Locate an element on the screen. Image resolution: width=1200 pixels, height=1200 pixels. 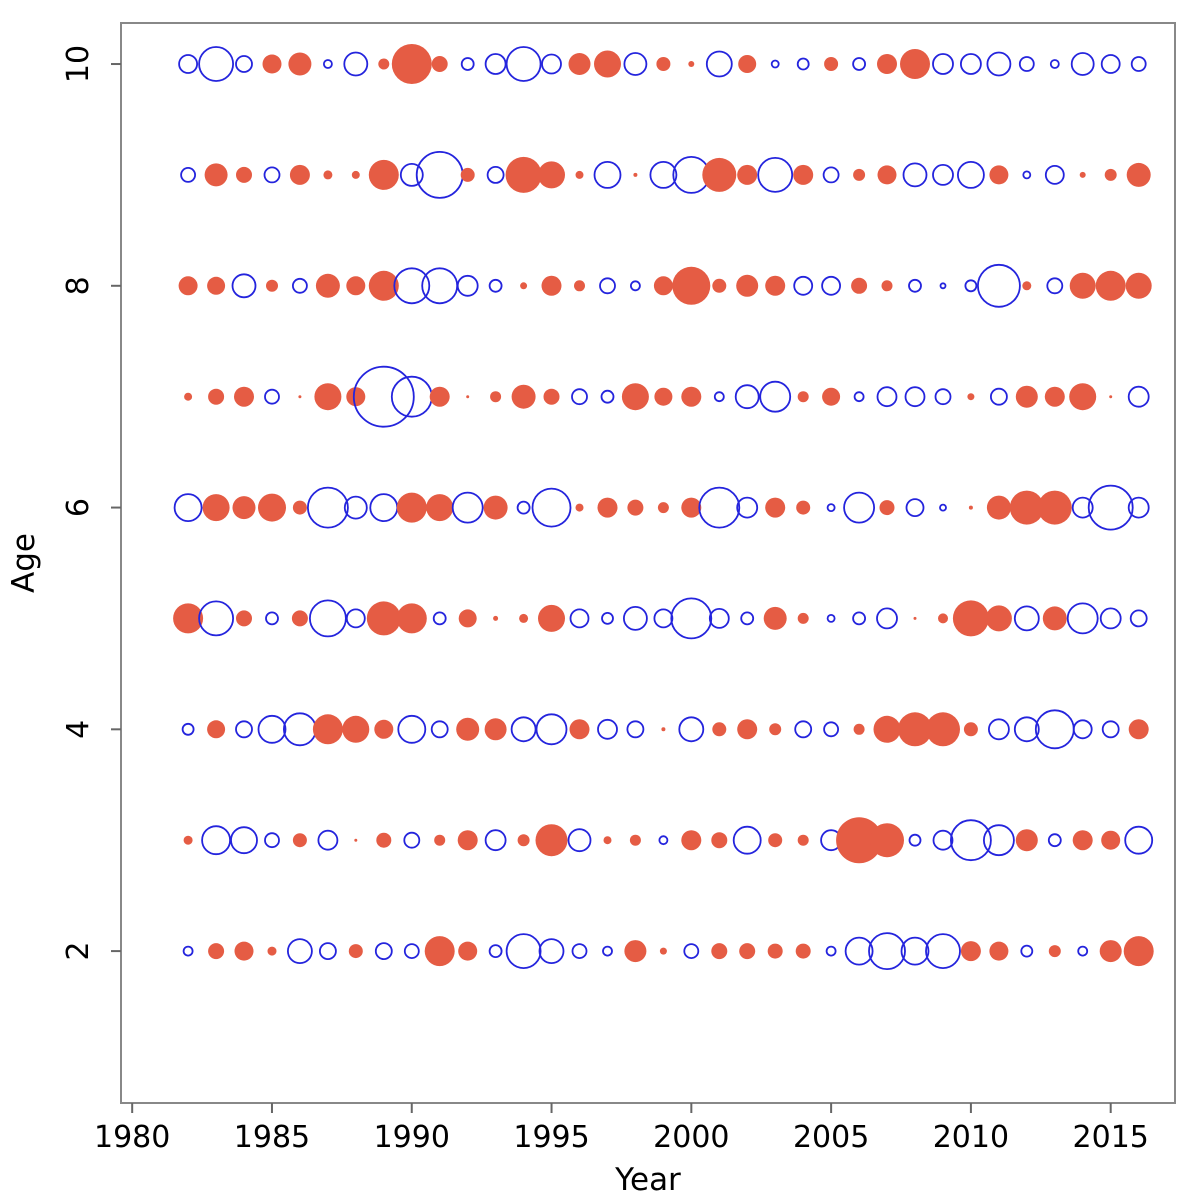
y-axis-title: Age is located at coordinates (24, 563).